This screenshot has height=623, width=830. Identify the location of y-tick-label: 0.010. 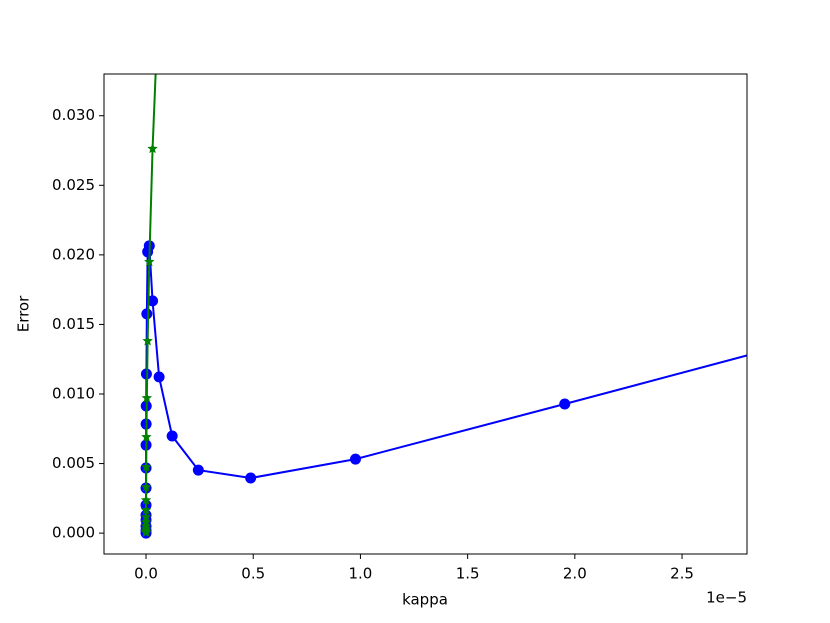
(73, 394).